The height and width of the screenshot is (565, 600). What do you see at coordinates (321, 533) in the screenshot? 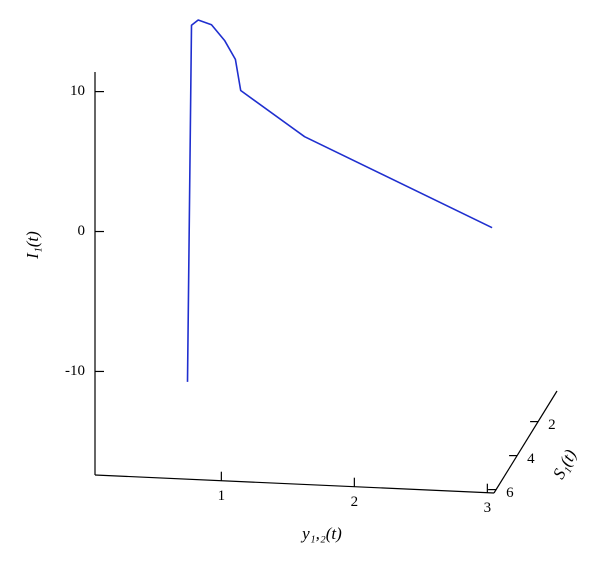
I see `x-axis-label: y₁,₂(t)` at bounding box center [321, 533].